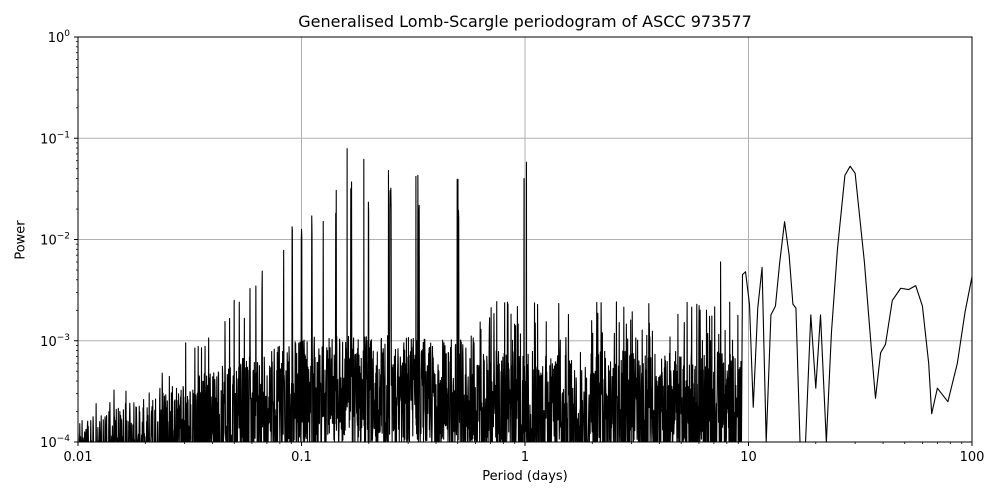 The image size is (1000, 500). Describe the element at coordinates (55, 341) in the screenshot. I see `y-tick-label: 10⁻³` at that location.